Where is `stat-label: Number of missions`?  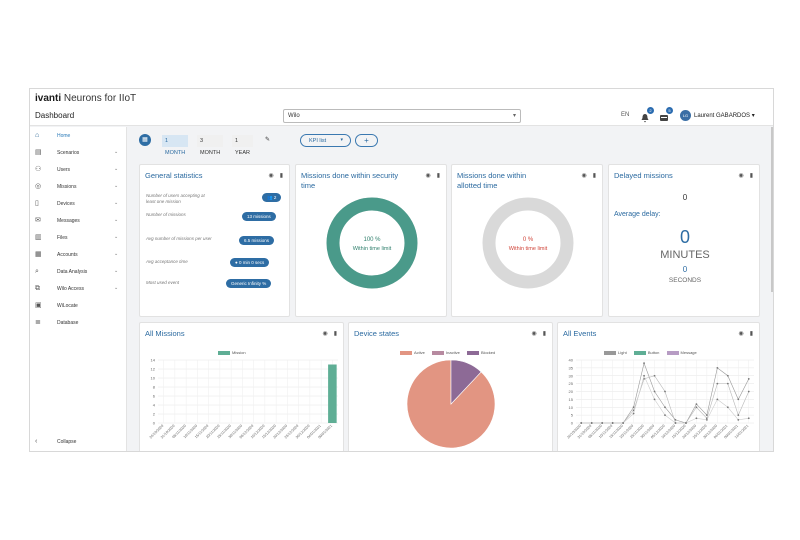 stat-label: Number of missions is located at coordinates (166, 214).